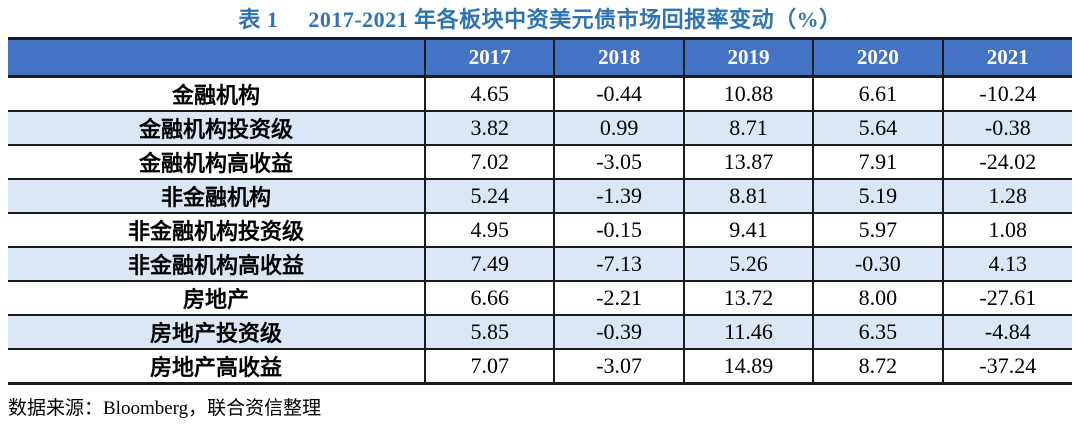 The width and height of the screenshot is (1080, 435). Describe the element at coordinates (748, 58) in the screenshot. I see `year-header-2019: 2019` at that location.